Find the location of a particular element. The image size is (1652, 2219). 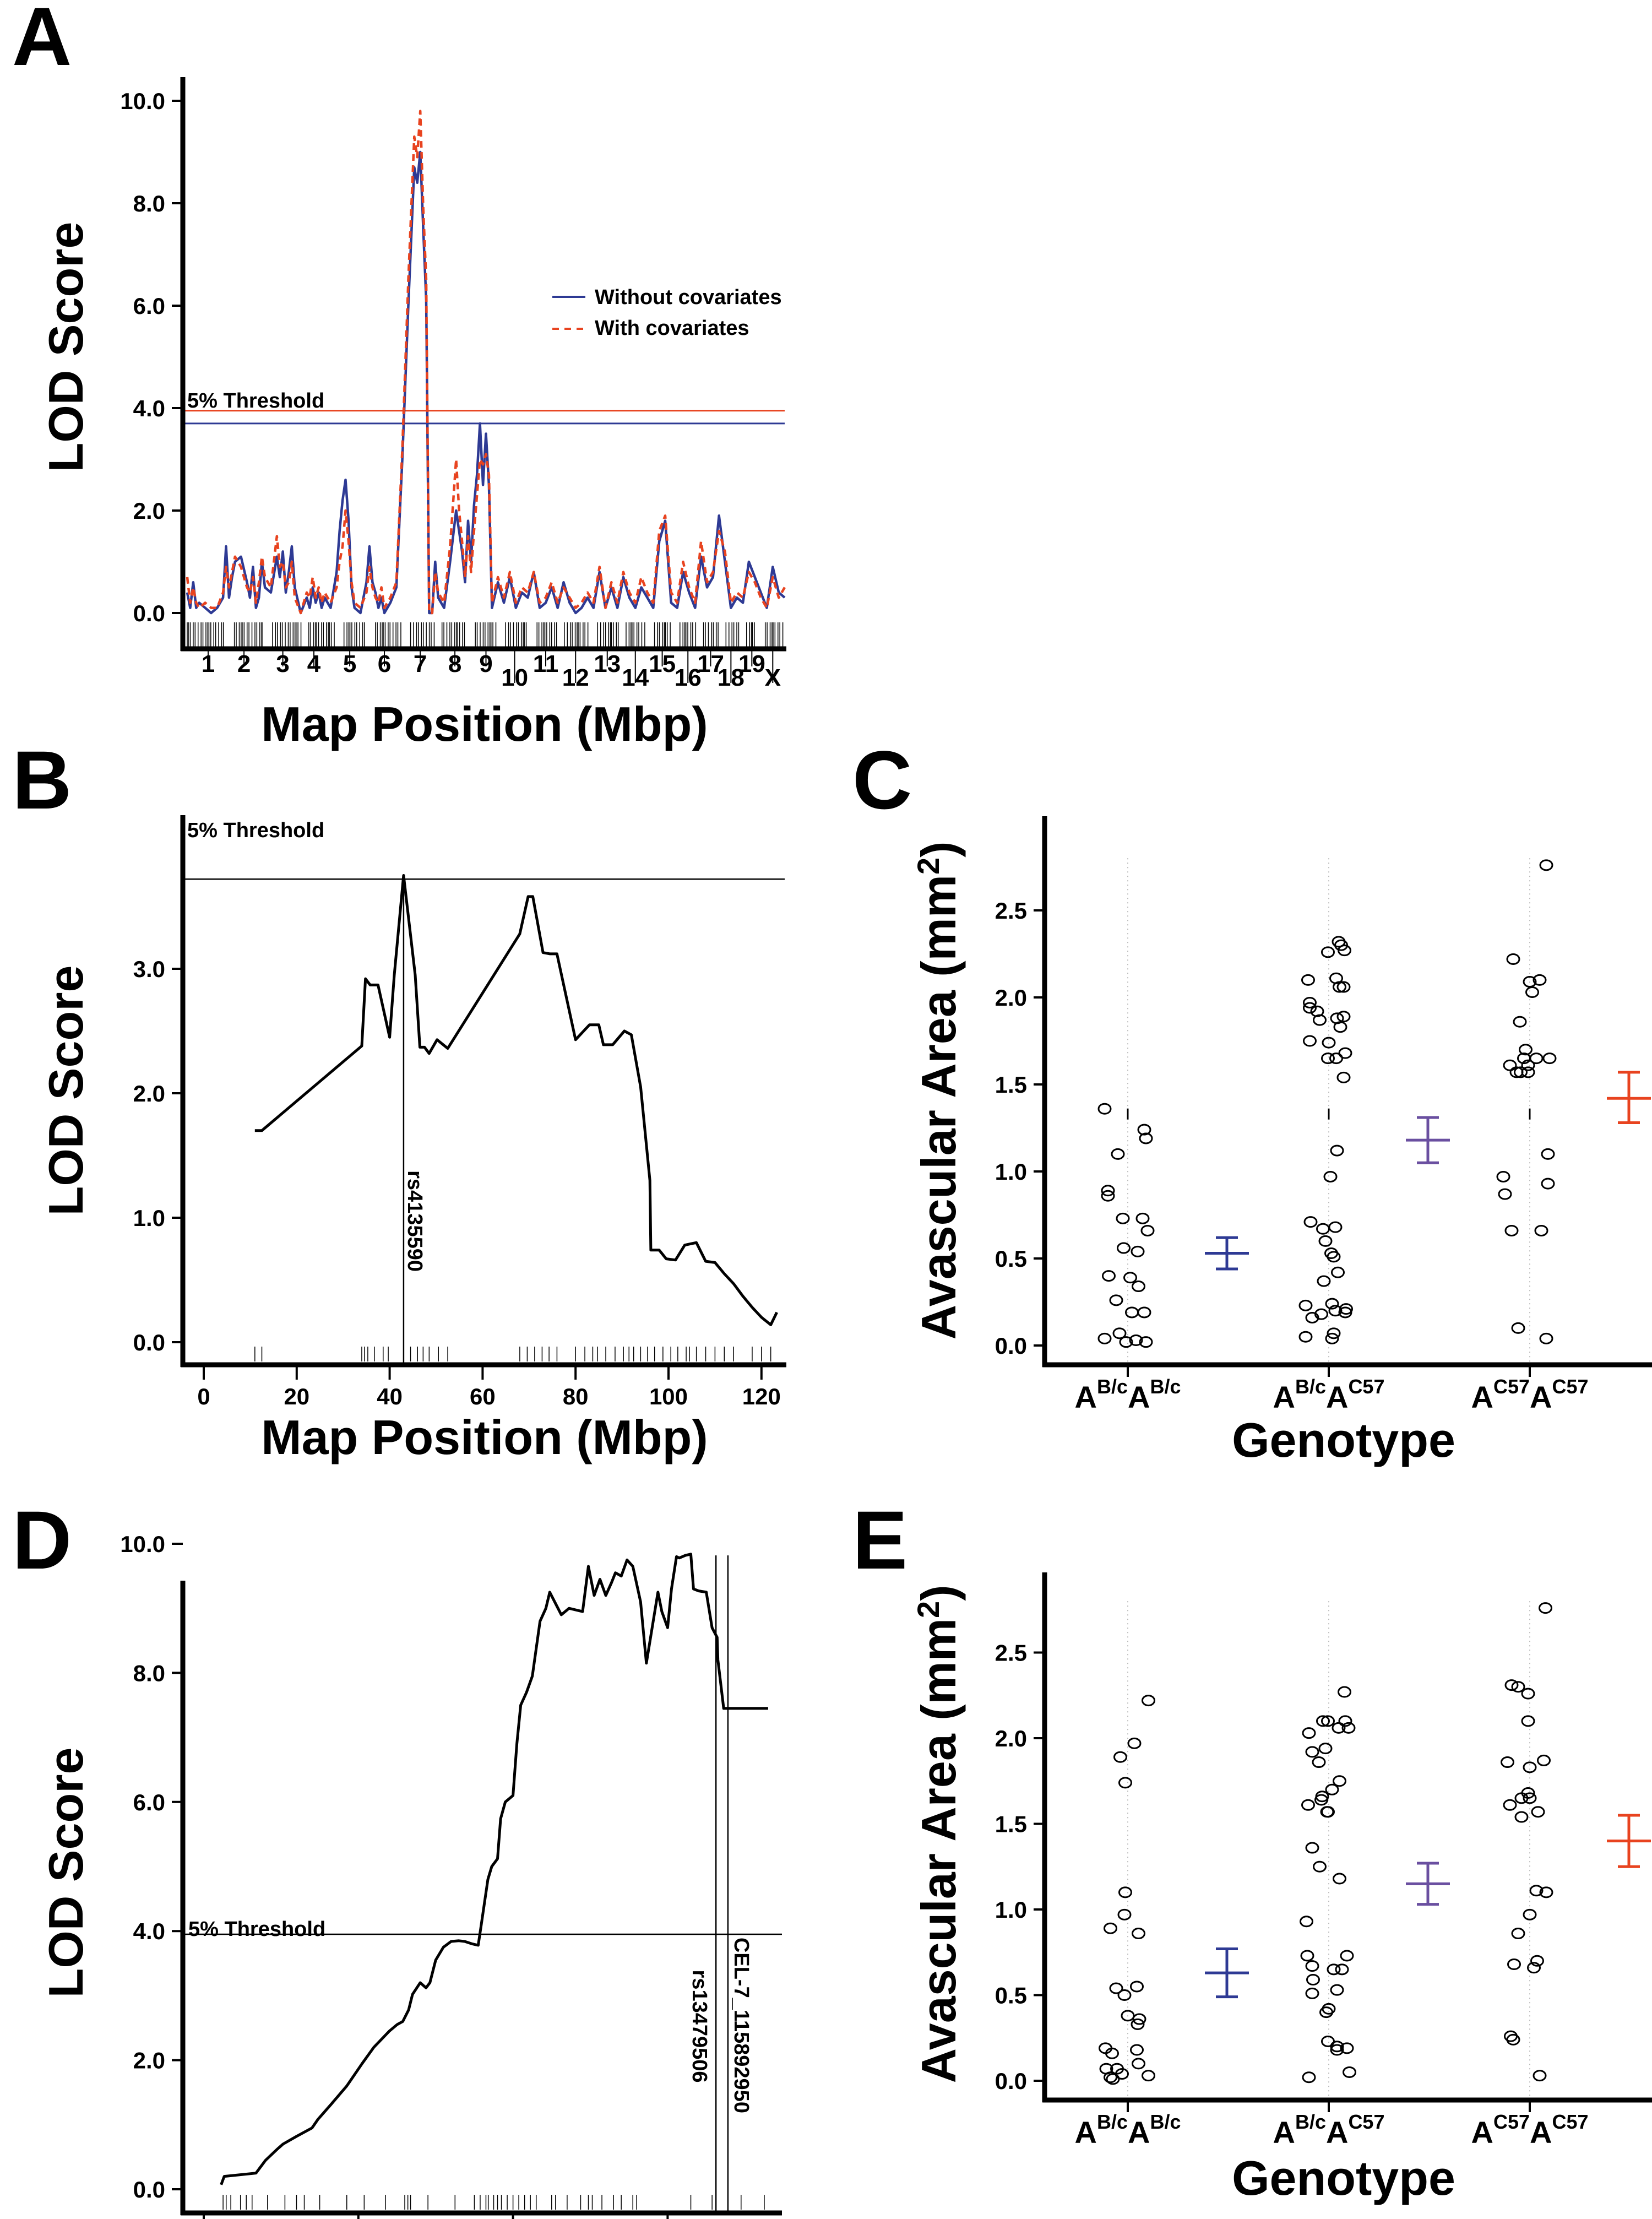

y-tick-label: 8.0 is located at coordinates (149, 1673).